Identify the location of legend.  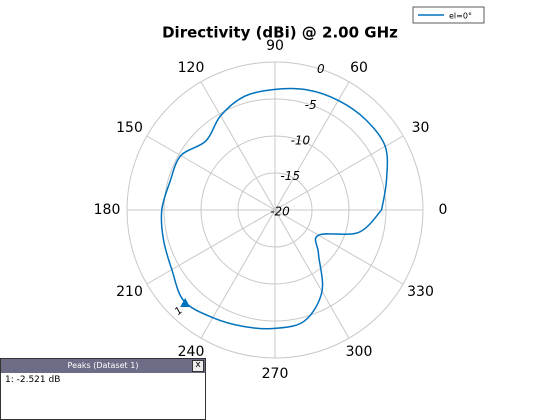
(448, 15).